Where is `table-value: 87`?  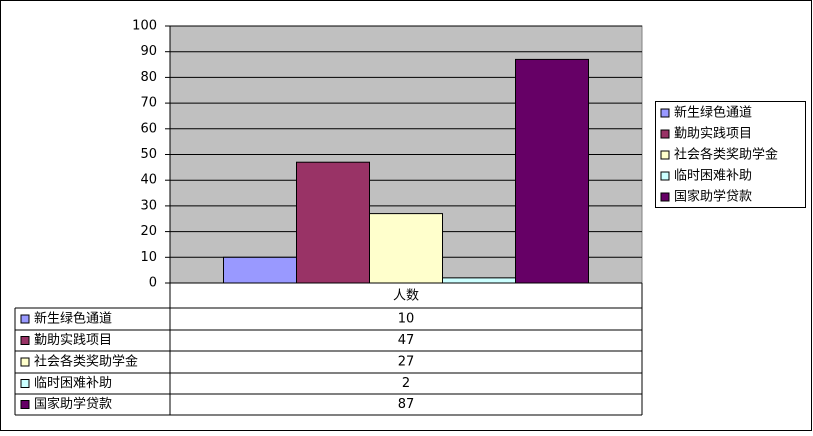
table-value: 87 is located at coordinates (406, 404).